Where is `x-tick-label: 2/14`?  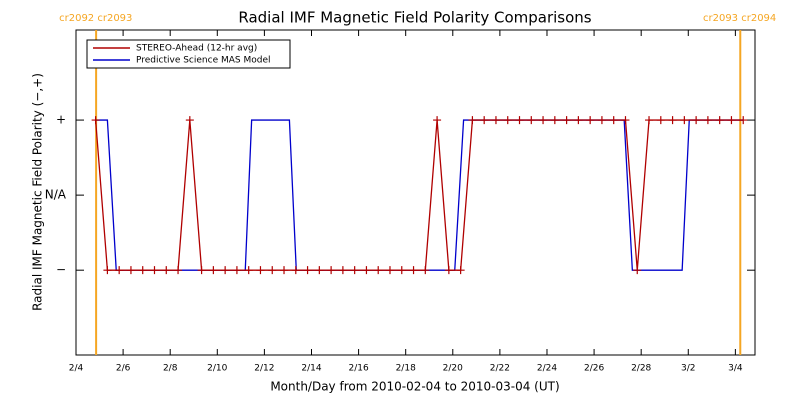
x-tick-label: 2/14 is located at coordinates (311, 369).